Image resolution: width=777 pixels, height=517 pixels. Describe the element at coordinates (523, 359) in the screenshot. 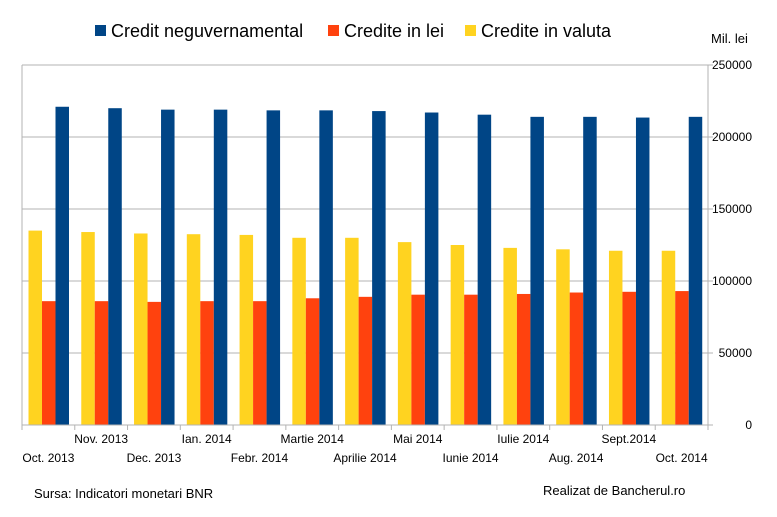

I see `bar-credite-in-lei-iulie-2014` at that location.